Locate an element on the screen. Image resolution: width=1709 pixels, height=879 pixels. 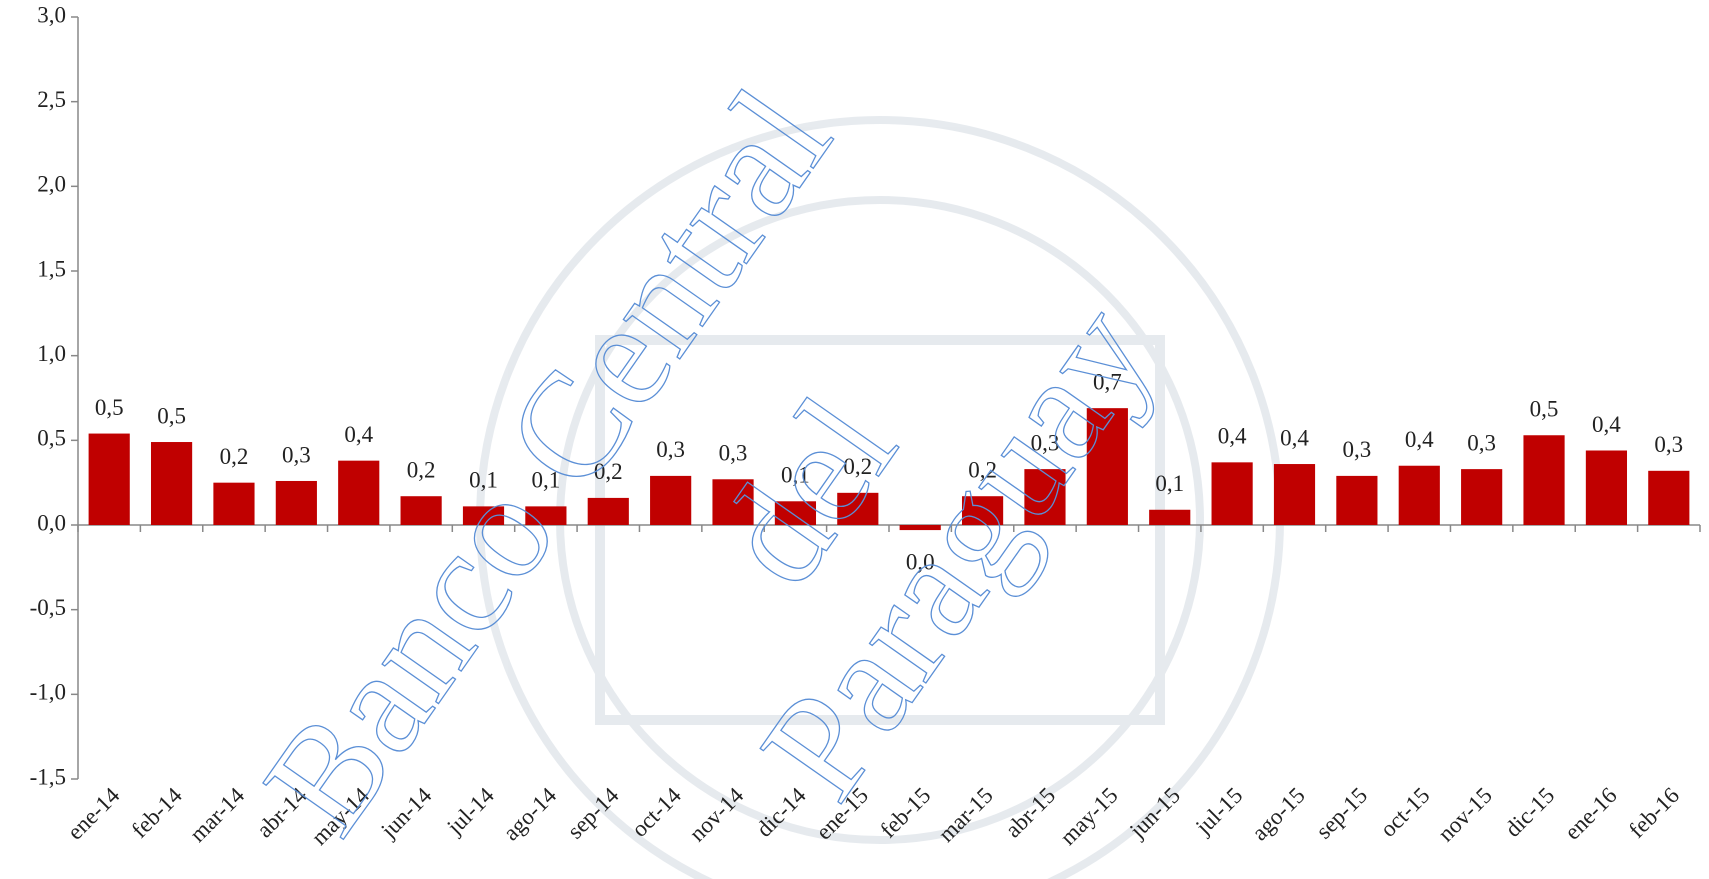
x-tick-label: dic-15 is located at coordinates (1529, 812).